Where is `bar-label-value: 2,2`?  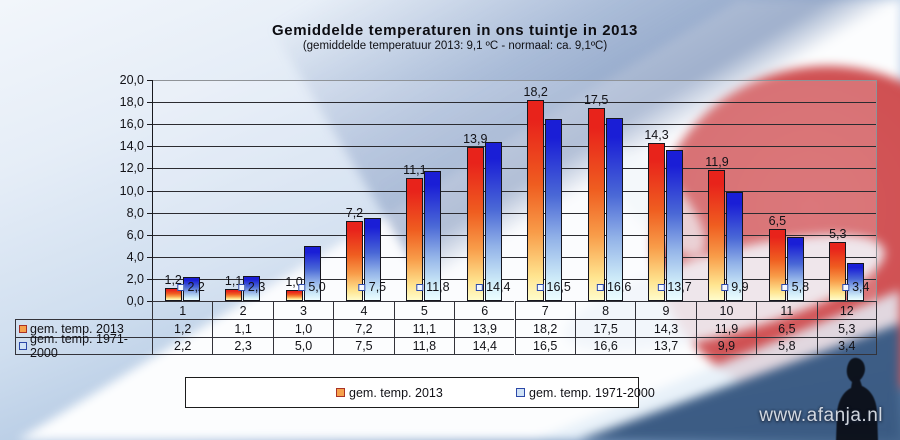 bar-label-value: 2,2 is located at coordinates (196, 287).